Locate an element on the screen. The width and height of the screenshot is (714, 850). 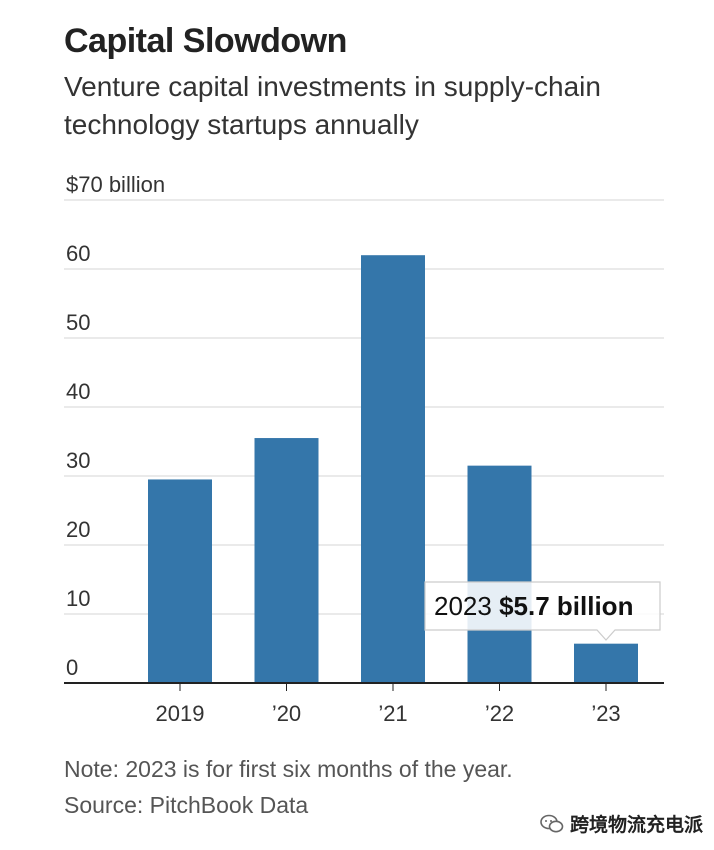
y-tick-label: 30 is located at coordinates (78, 460).